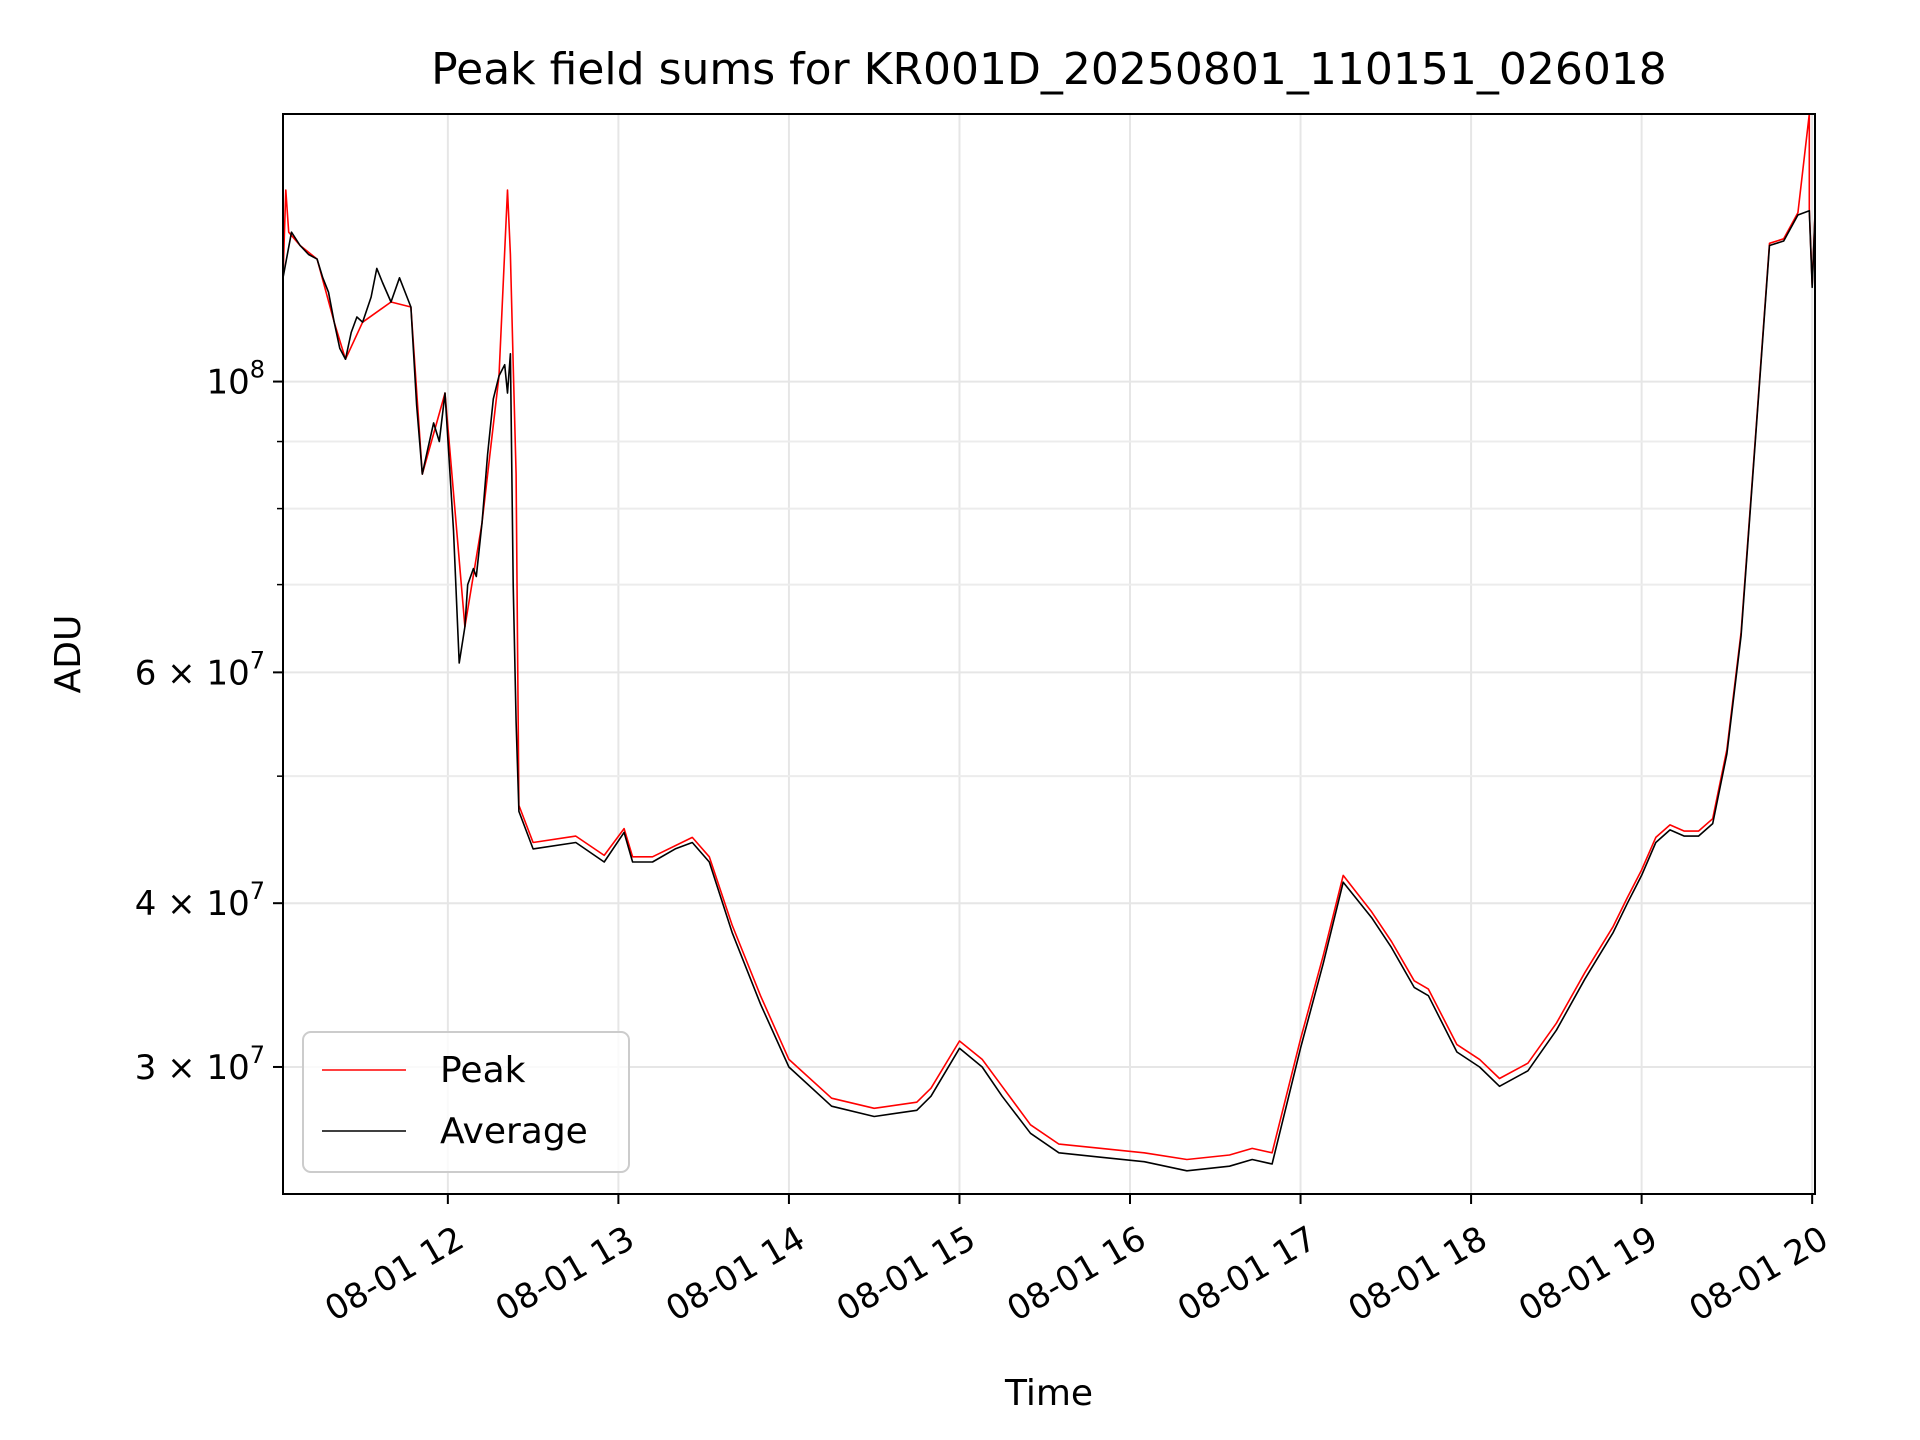 The image size is (1920, 1440). Describe the element at coordinates (68, 654) in the screenshot. I see `y-axis-label: ADU` at that location.